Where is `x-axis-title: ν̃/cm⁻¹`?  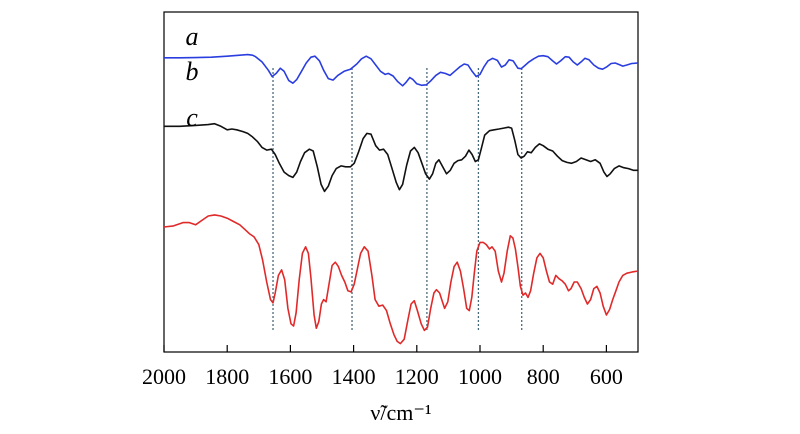
x-axis-title: ν̃/cm⁻¹ is located at coordinates (400, 412).